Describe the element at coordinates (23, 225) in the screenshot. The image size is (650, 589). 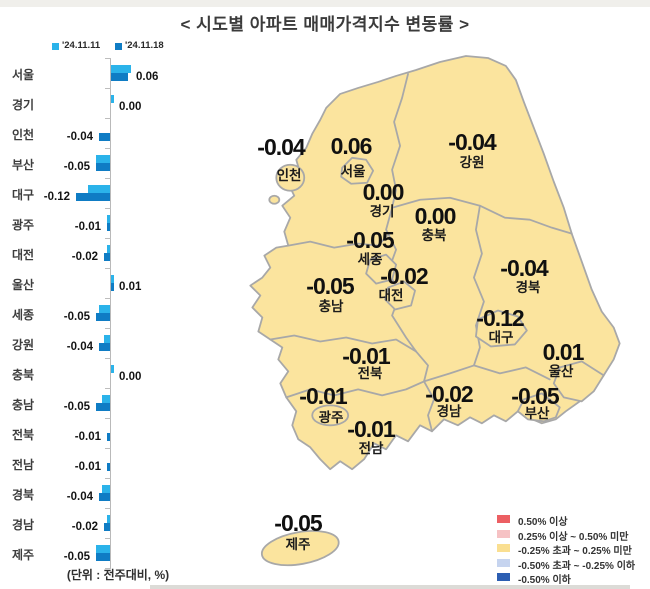
I see `bar-region-label: 광주` at that location.